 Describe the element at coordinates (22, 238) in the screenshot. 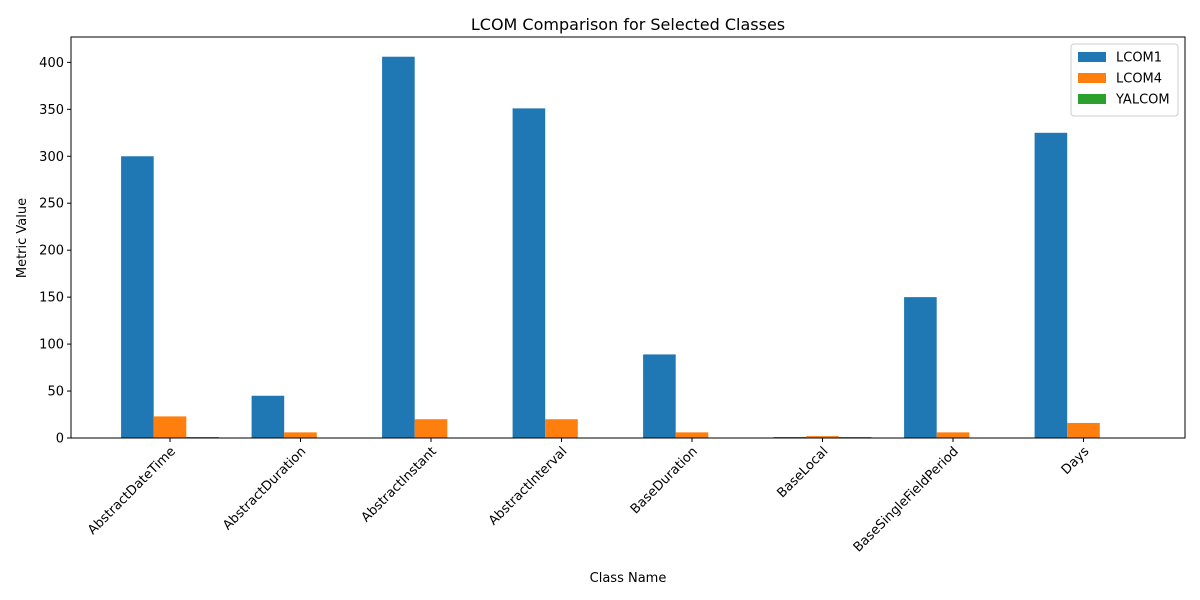

I see `y-axis-label: Metric Value` at that location.